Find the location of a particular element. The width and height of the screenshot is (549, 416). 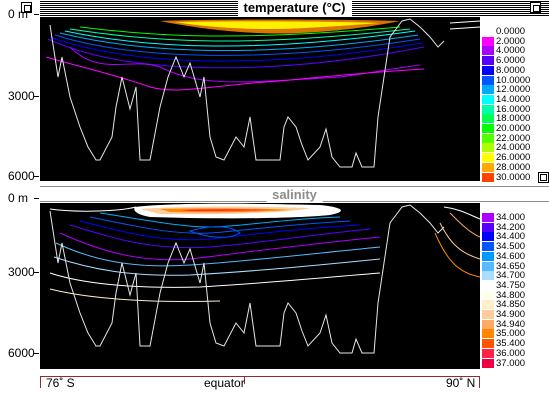

legend-entry: 6.0000 is located at coordinates (509, 60).